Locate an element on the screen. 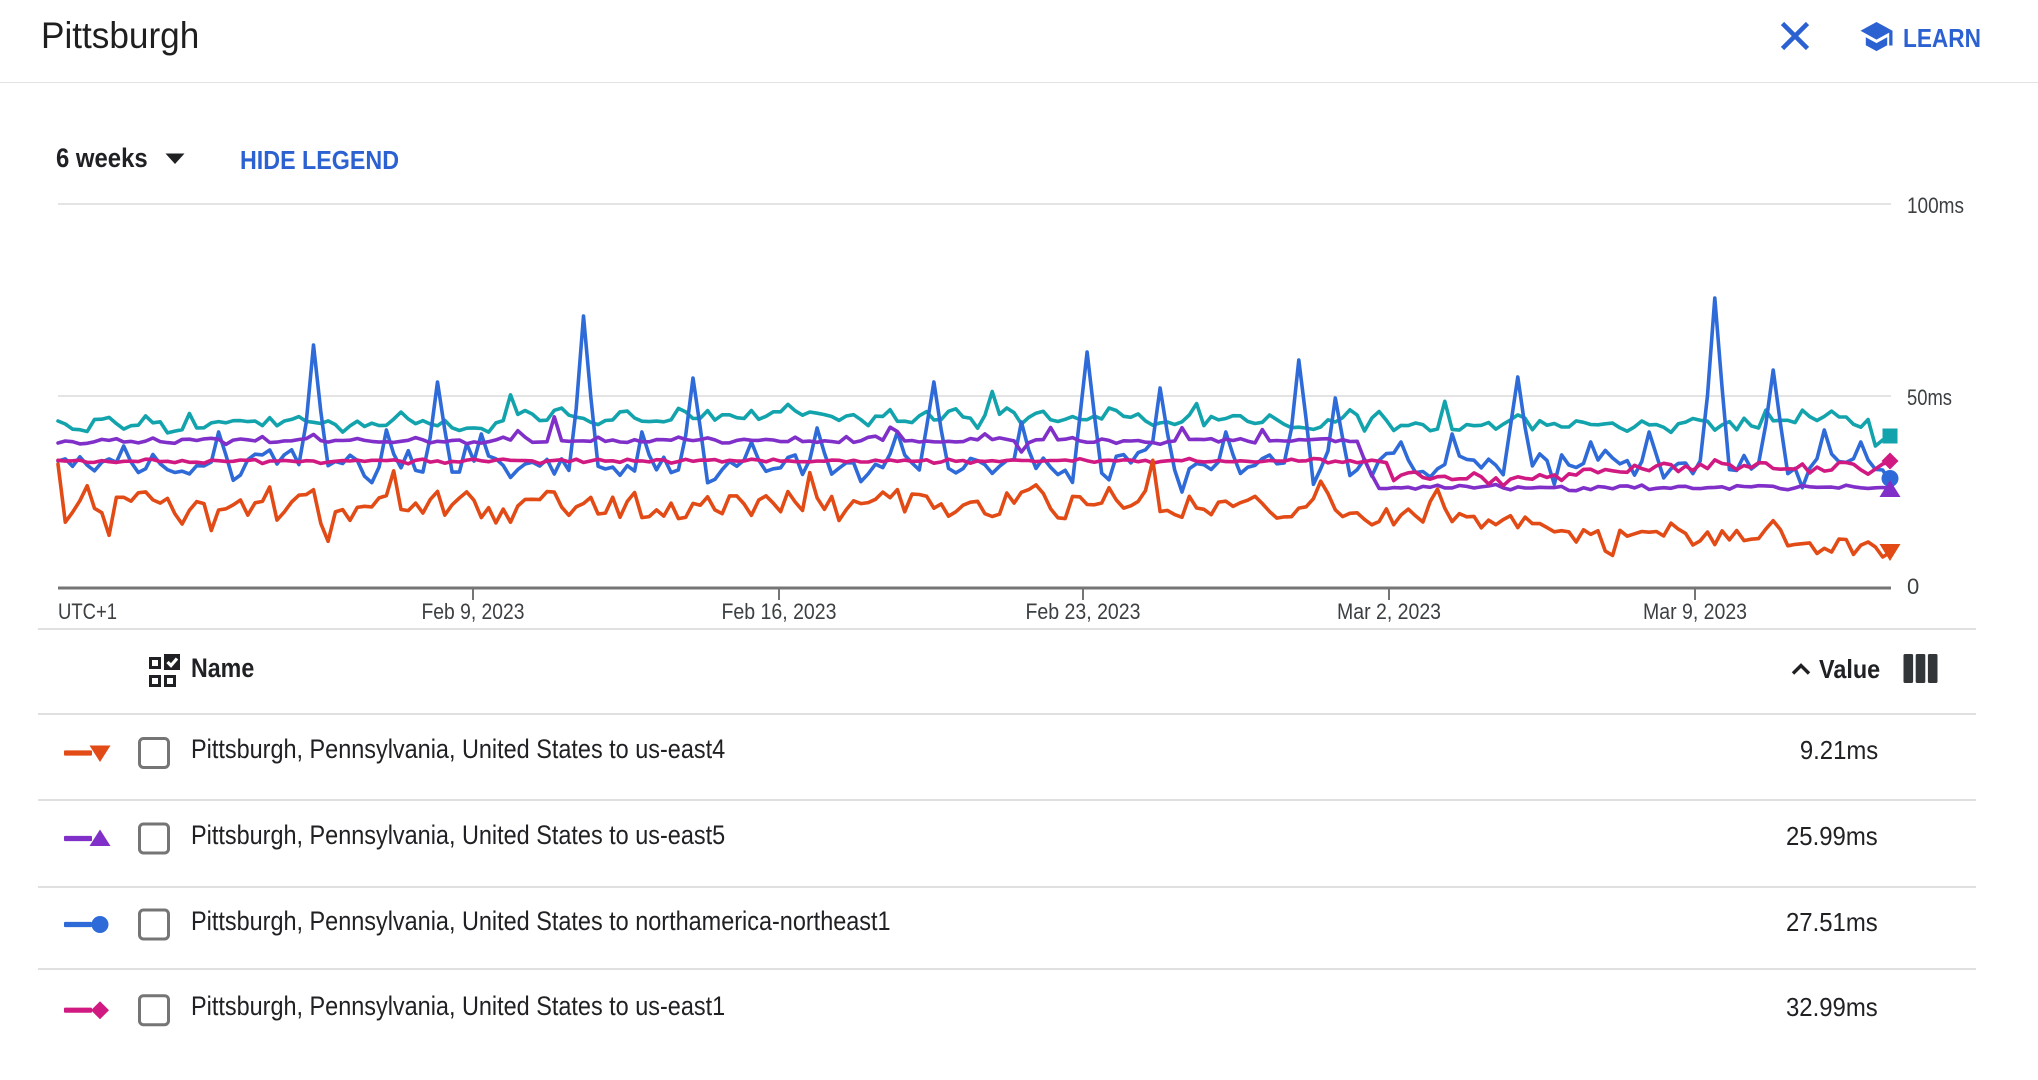  svg-text: Feb 9, 2023 is located at coordinates (473, 611).